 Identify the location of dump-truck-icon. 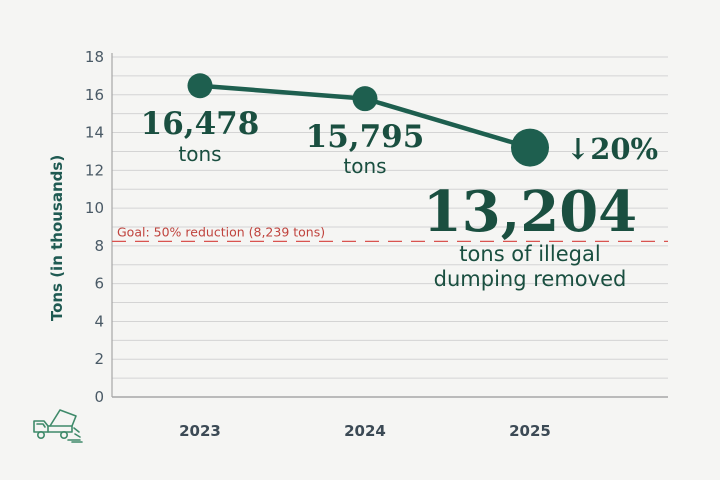
(58, 426).